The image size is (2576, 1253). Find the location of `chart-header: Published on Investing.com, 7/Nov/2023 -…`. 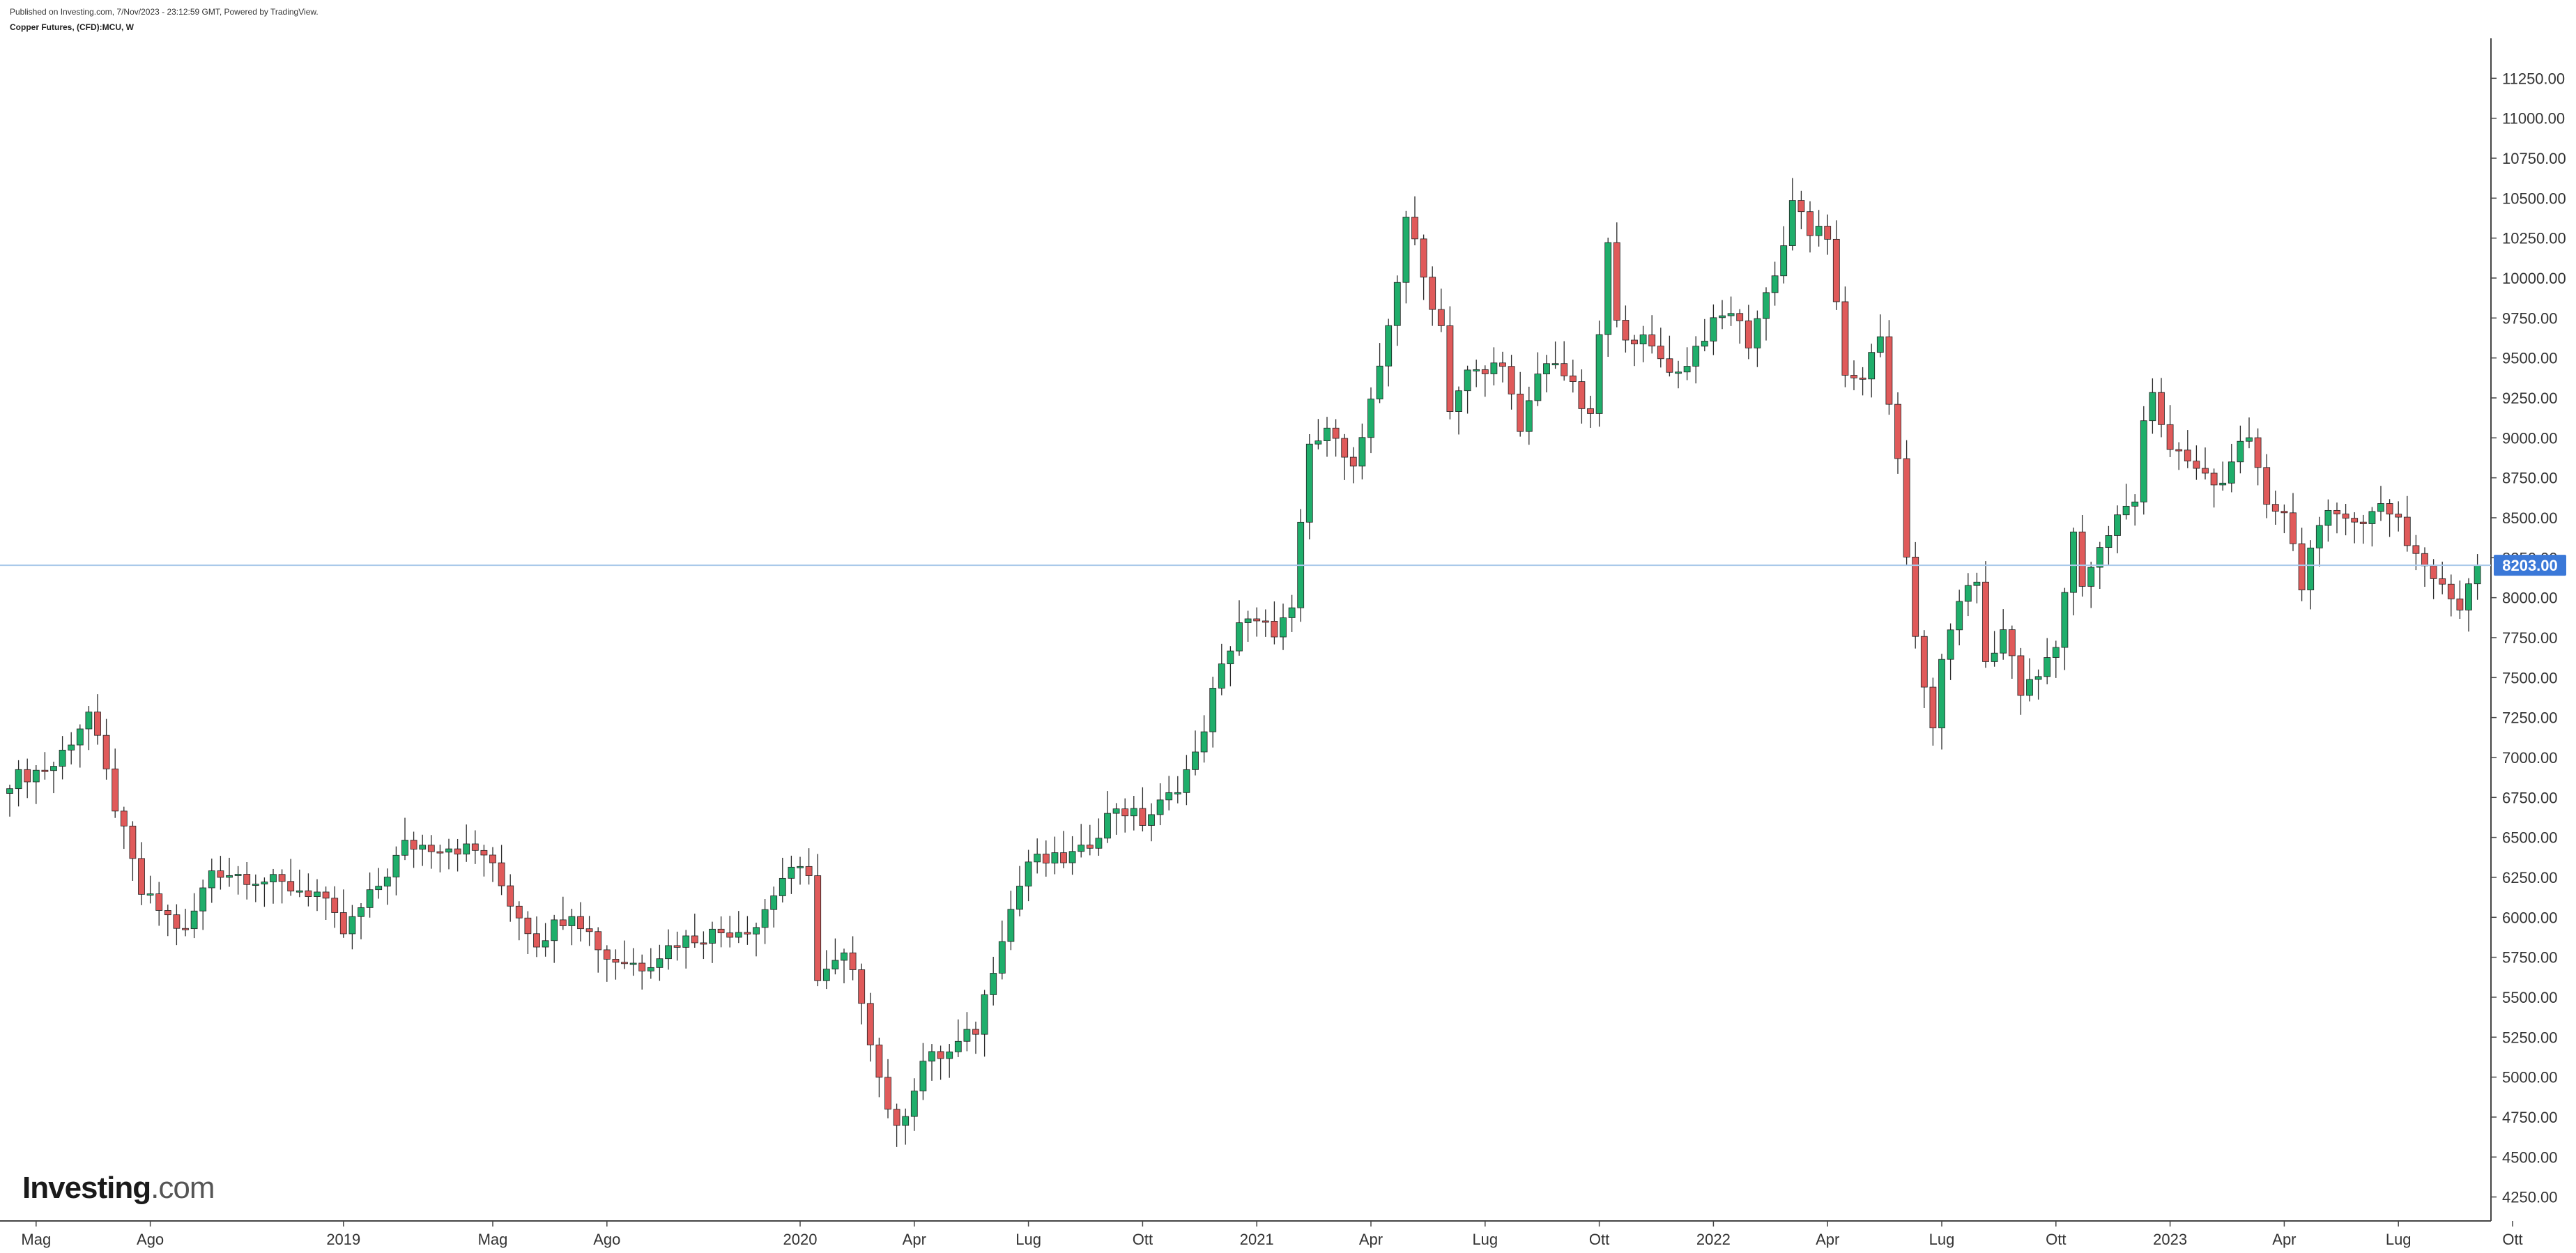

chart-header: Published on Investing.com, 7/Nov/2023 -… is located at coordinates (164, 19).